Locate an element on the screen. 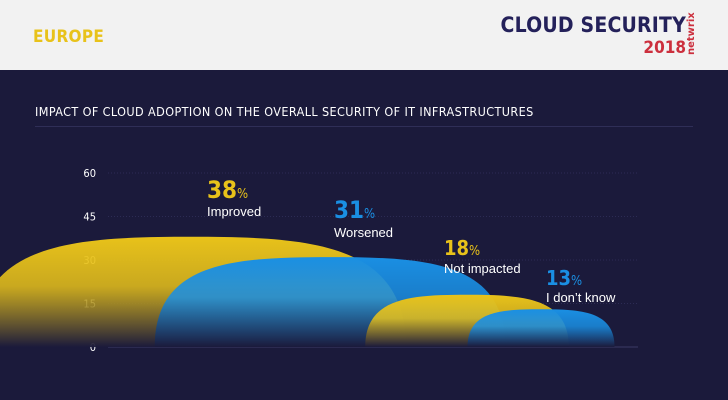  category-label: Improved is located at coordinates (234, 211).